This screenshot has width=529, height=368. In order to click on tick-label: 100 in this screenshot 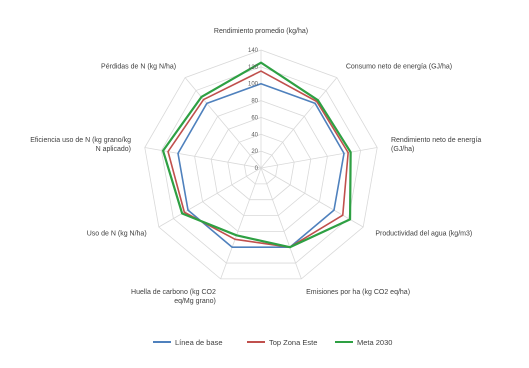, I will do `click(253, 85)`.